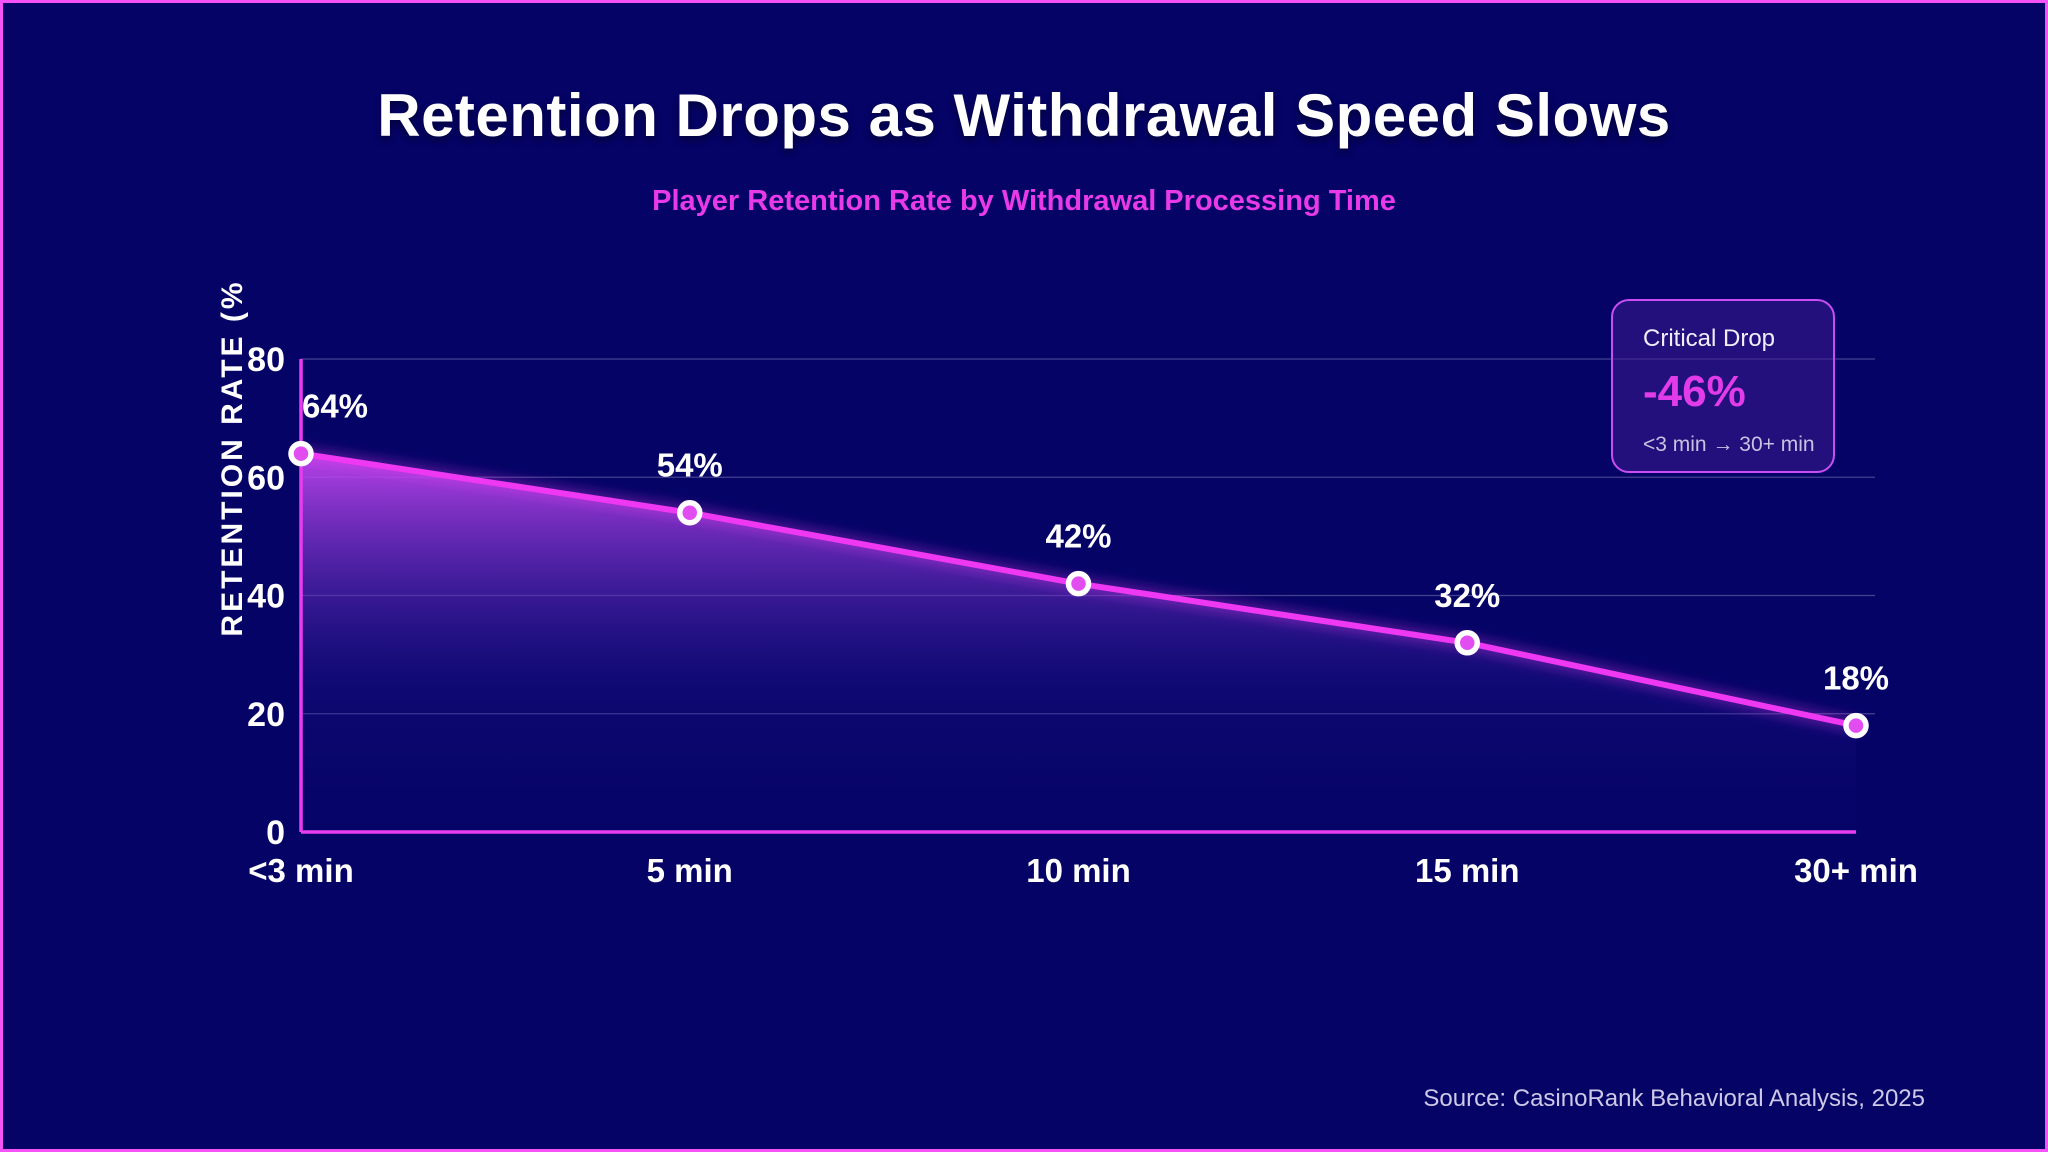  I want to click on data-label-4: 18%, so click(1856, 678).